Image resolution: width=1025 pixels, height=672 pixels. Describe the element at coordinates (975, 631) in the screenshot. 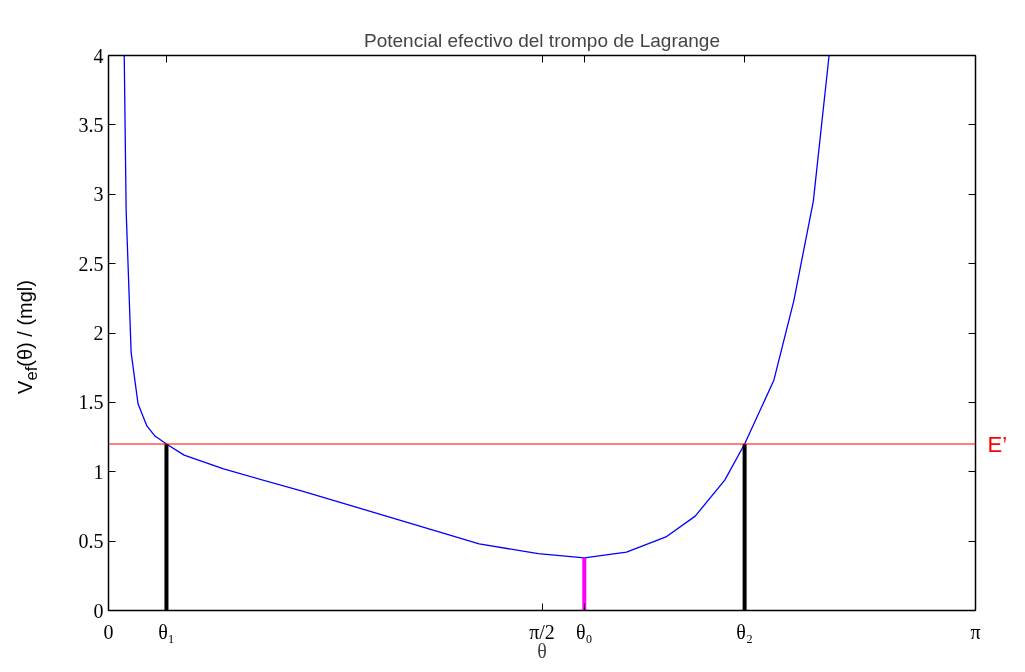

I see `x-tick-label: π` at that location.